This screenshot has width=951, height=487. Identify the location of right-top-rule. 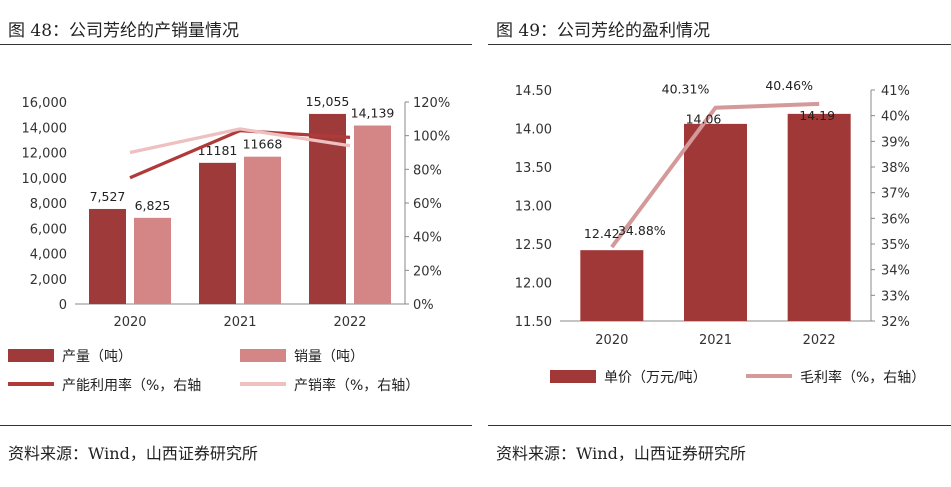
(719, 44).